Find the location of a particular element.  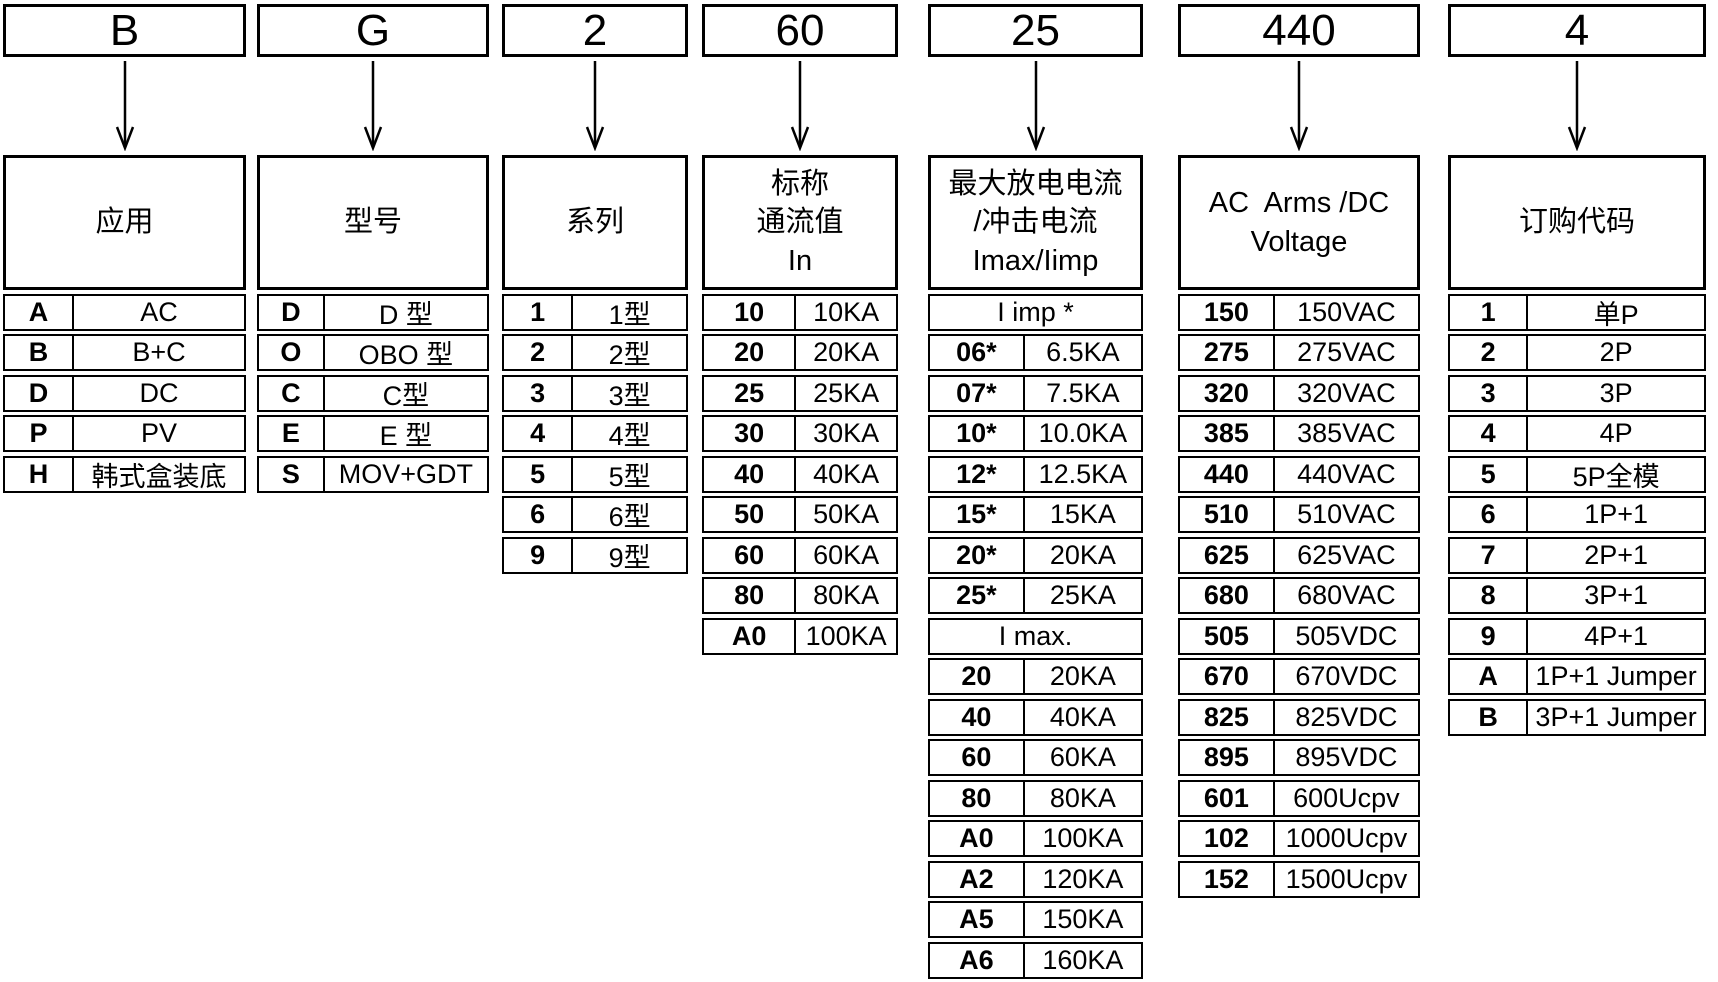

code-cell: 80 is located at coordinates (750, 595).